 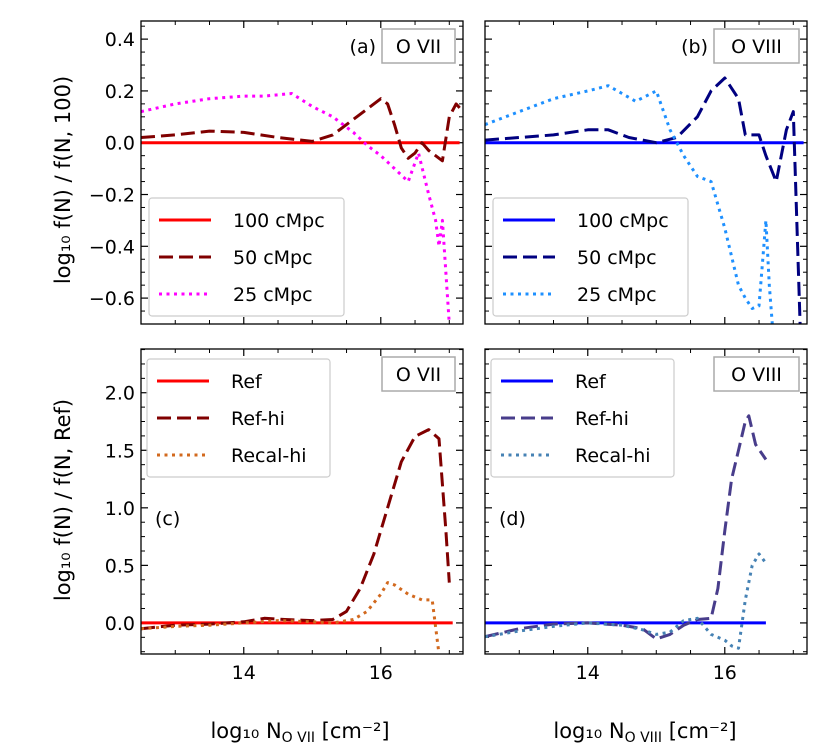 I want to click on y-tick-label: 0.2, so click(x=120, y=92).